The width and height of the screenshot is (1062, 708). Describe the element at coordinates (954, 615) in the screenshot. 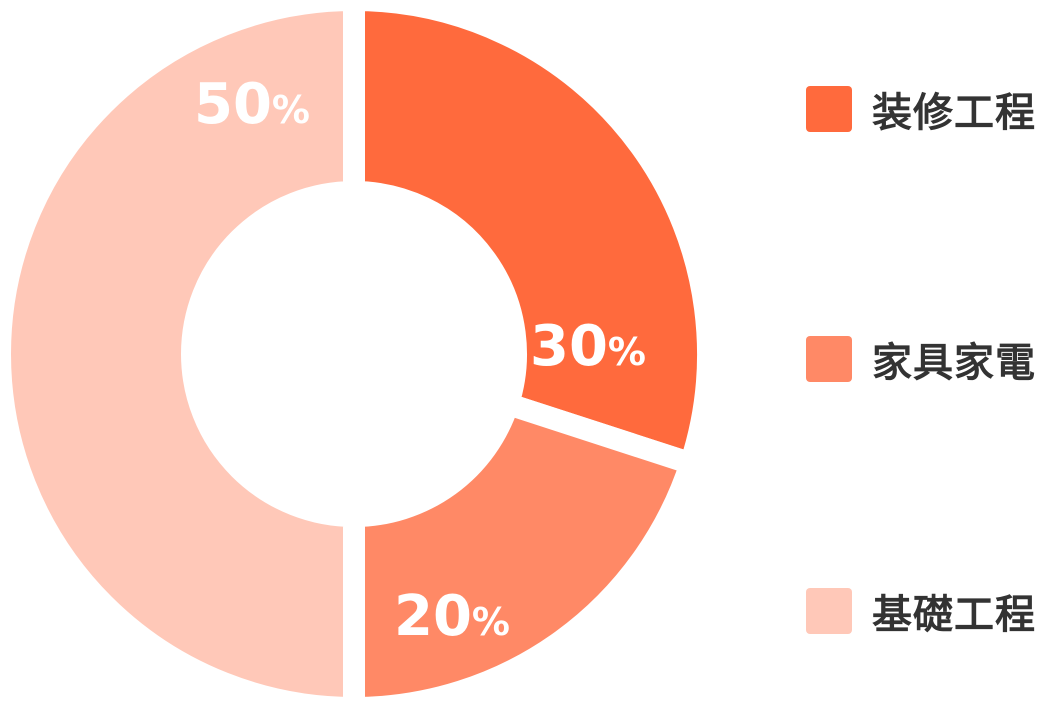

I see `legend-label: 基礎工程` at that location.